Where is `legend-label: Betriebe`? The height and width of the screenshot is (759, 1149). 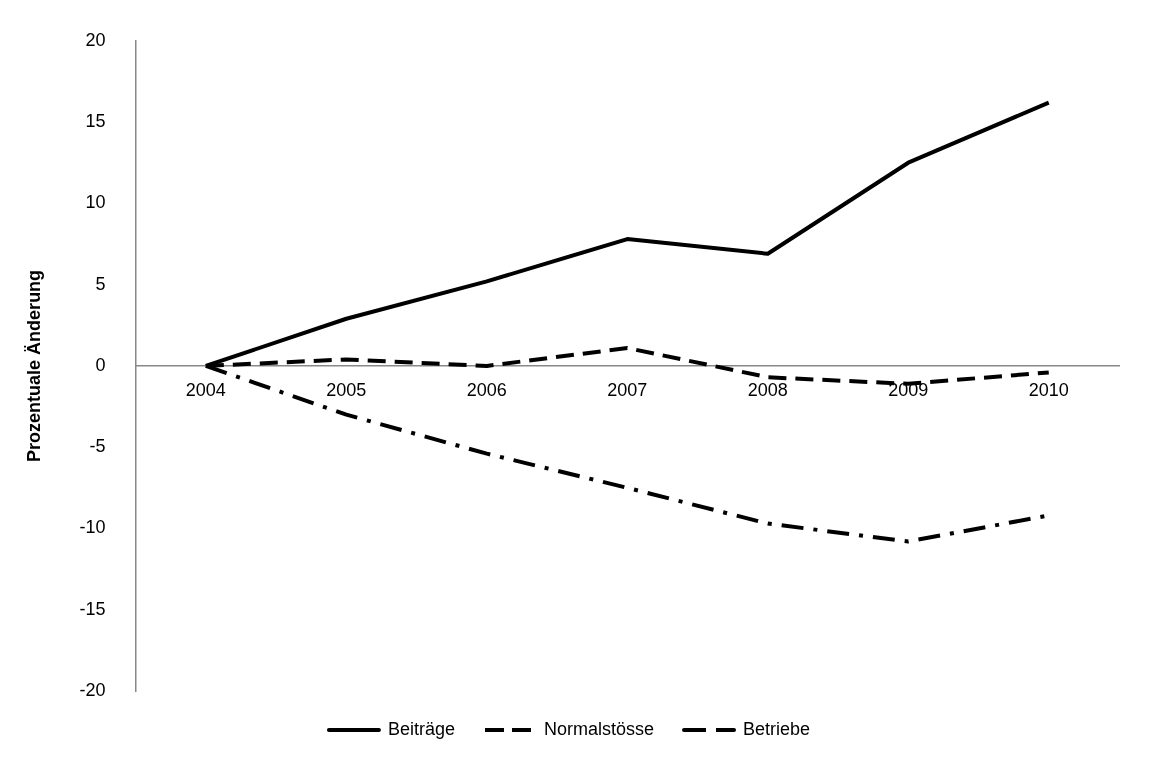 legend-label: Betriebe is located at coordinates (777, 728).